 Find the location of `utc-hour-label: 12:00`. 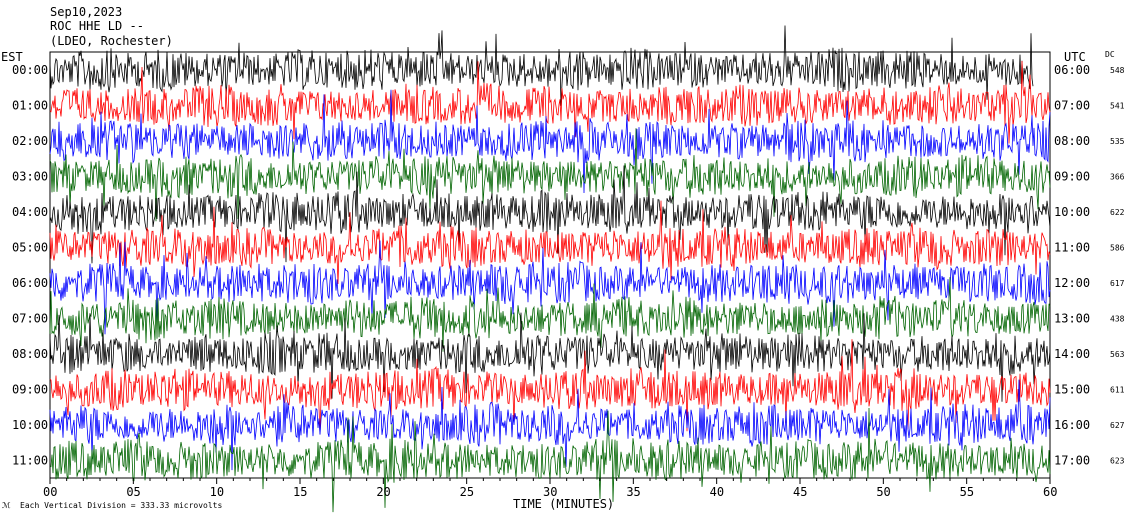

utc-hour-label: 12:00 is located at coordinates (1072, 283).